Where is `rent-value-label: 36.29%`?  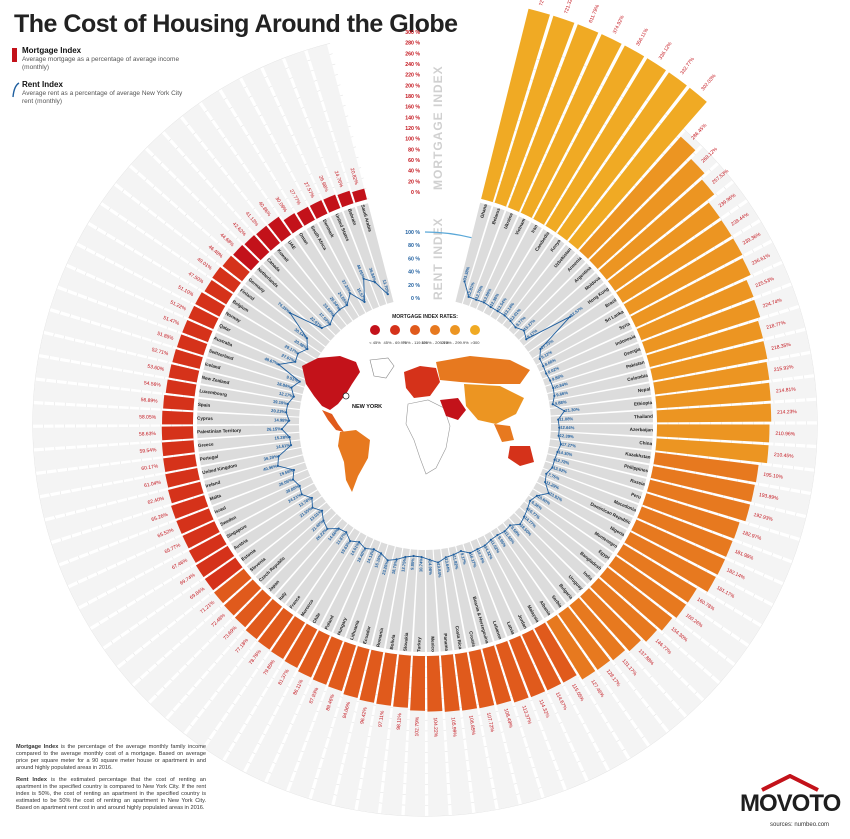
rent-value-label: 36.29% is located at coordinates (270, 458).